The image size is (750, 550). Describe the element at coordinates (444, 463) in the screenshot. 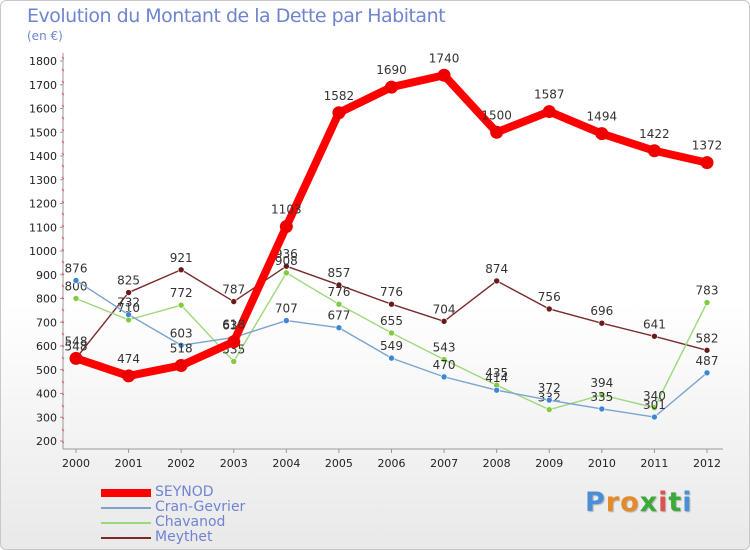

I see `x-tick-label: 2007` at that location.